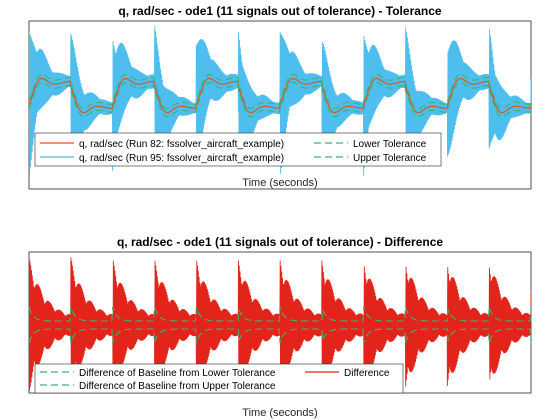 This screenshot has width=560, height=420. What do you see at coordinates (367, 373) in the screenshot?
I see `legend-label-difference: Difference` at bounding box center [367, 373].